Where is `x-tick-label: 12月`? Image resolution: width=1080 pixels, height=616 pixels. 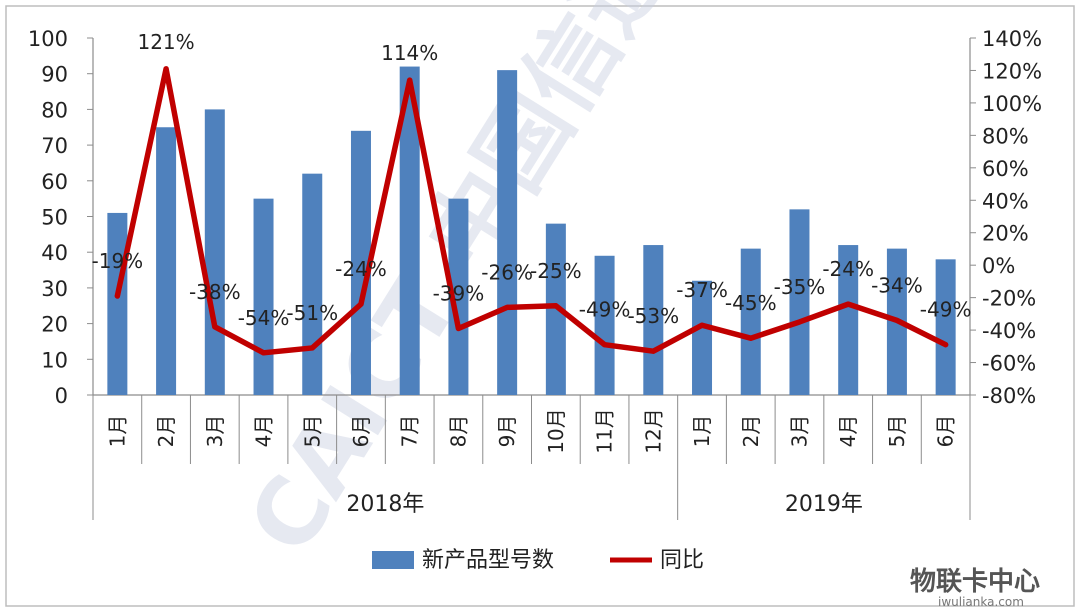 x-tick-label: 12月 is located at coordinates (653, 430).